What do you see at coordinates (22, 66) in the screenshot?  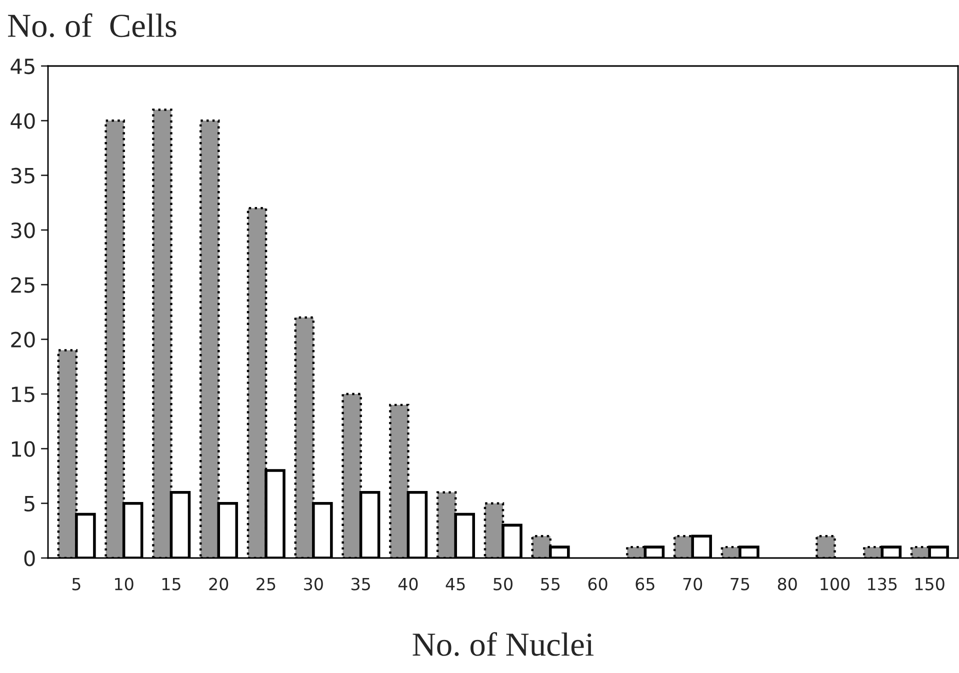 I see `y-tick-label: 45` at bounding box center [22, 66].